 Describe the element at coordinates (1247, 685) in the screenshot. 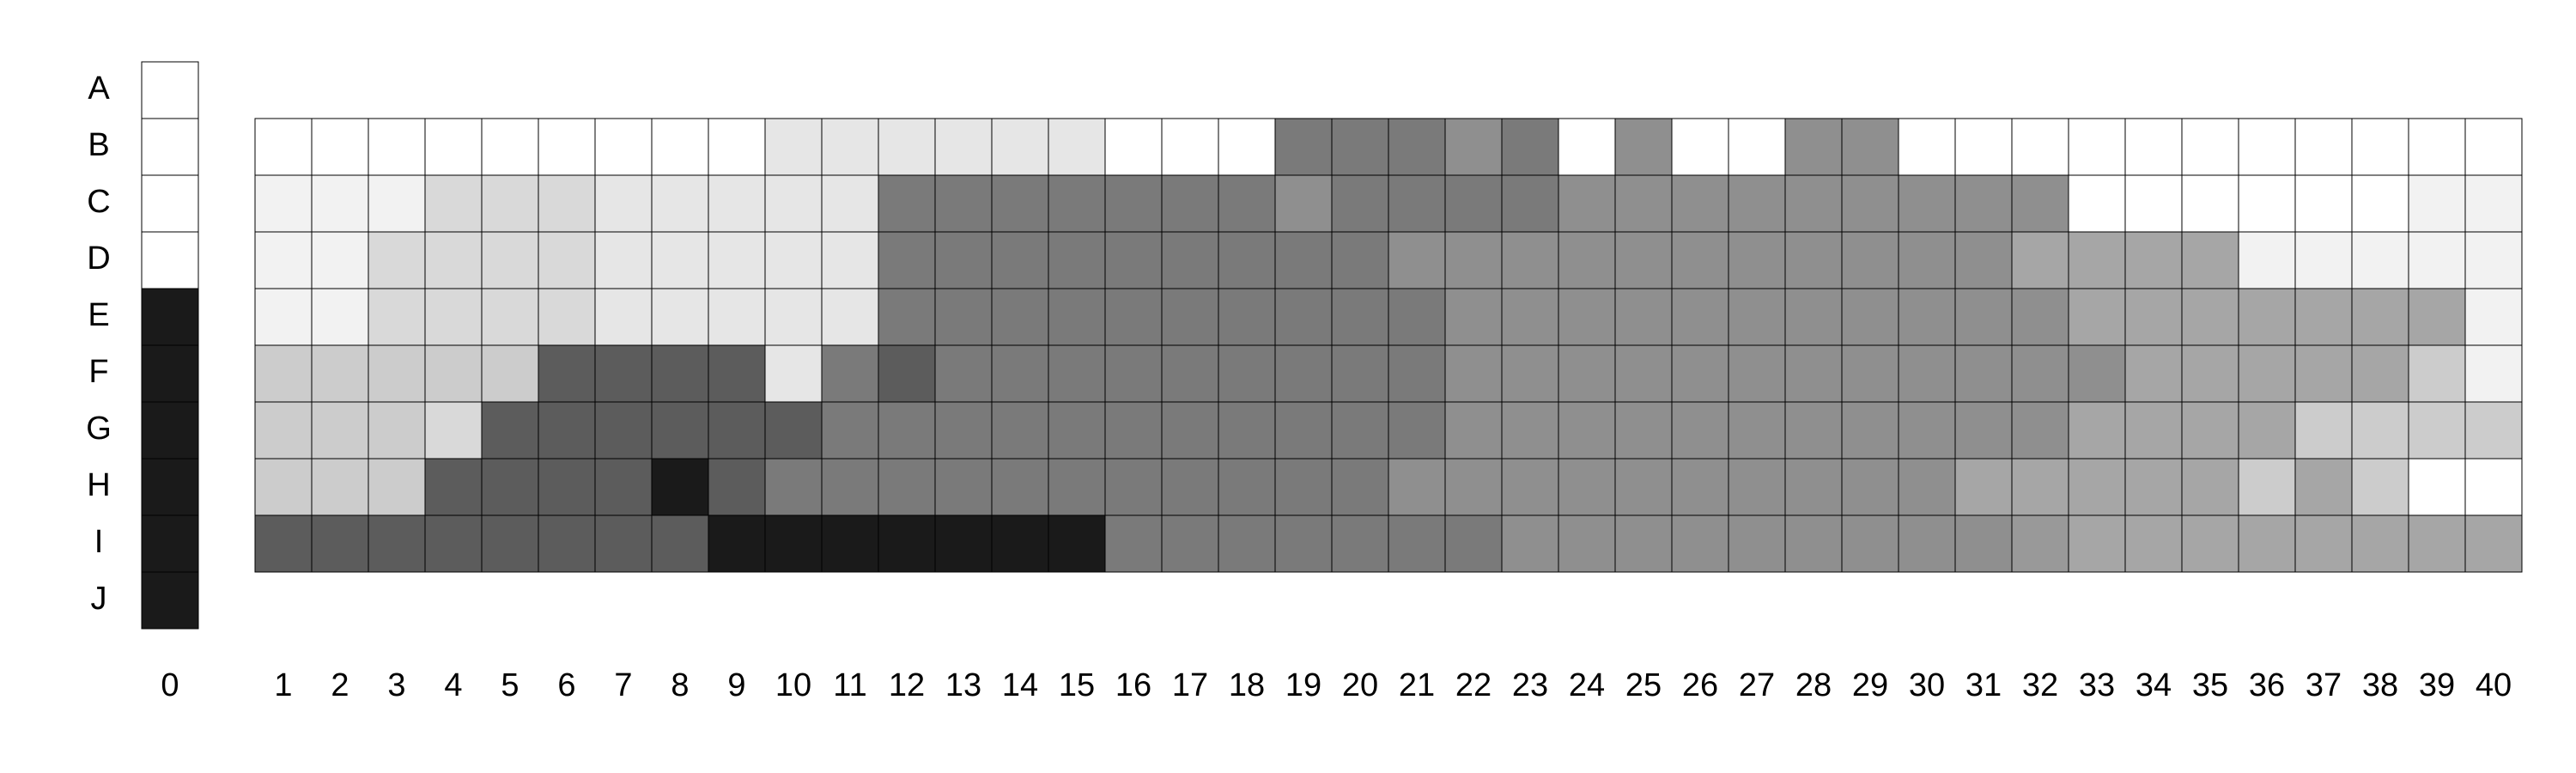

I see `column-label-18: 18` at that location.